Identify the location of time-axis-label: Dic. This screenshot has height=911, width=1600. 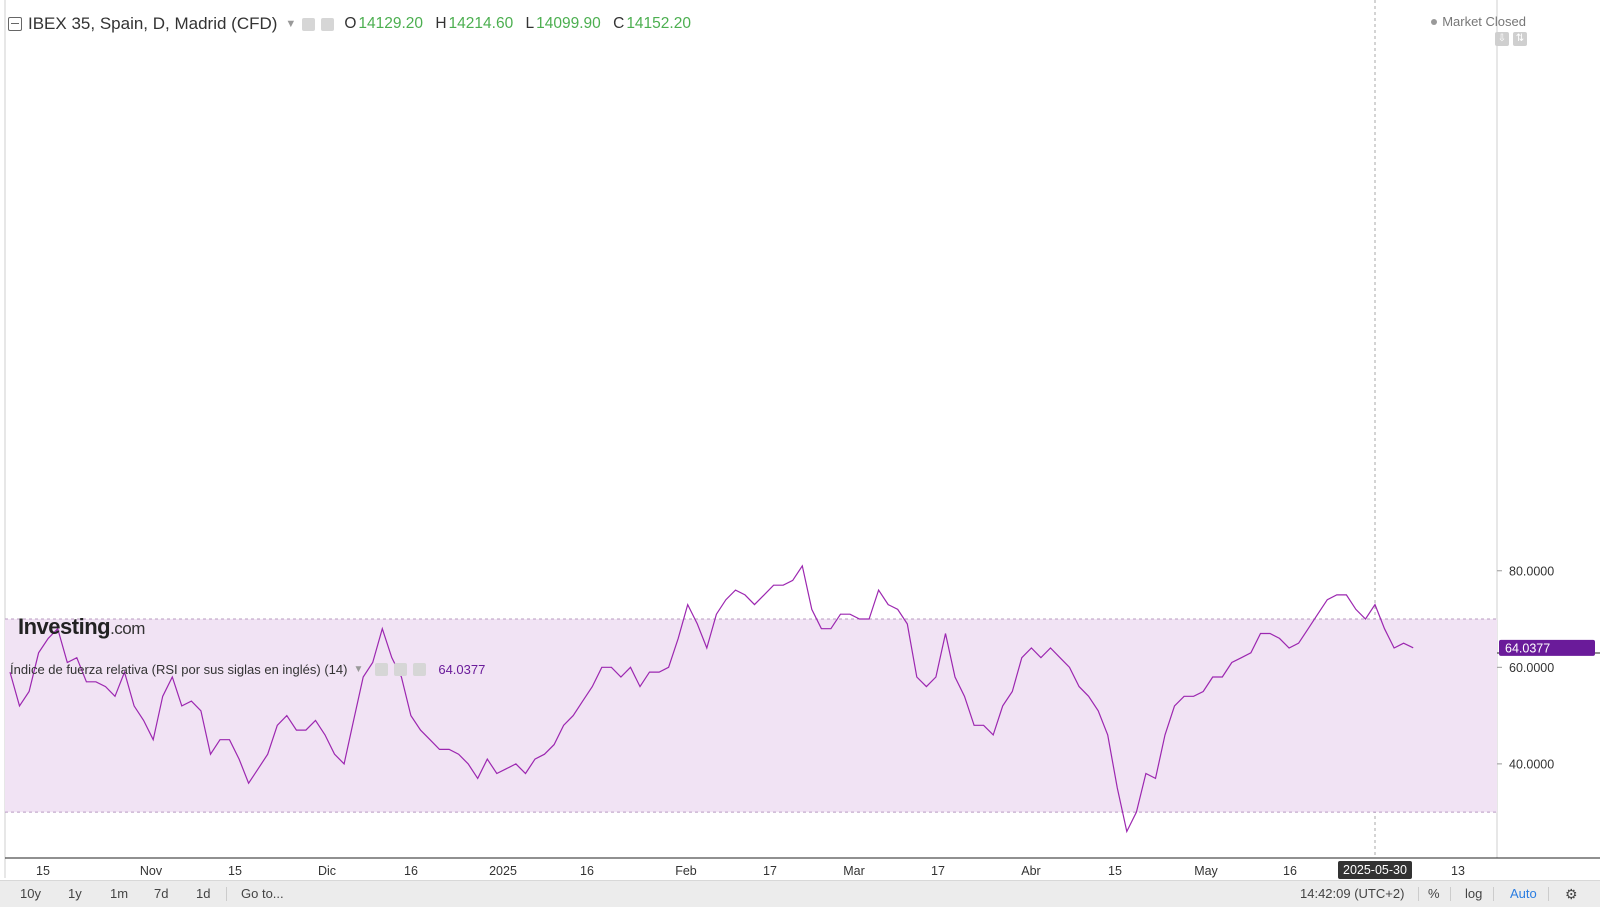
(327, 871).